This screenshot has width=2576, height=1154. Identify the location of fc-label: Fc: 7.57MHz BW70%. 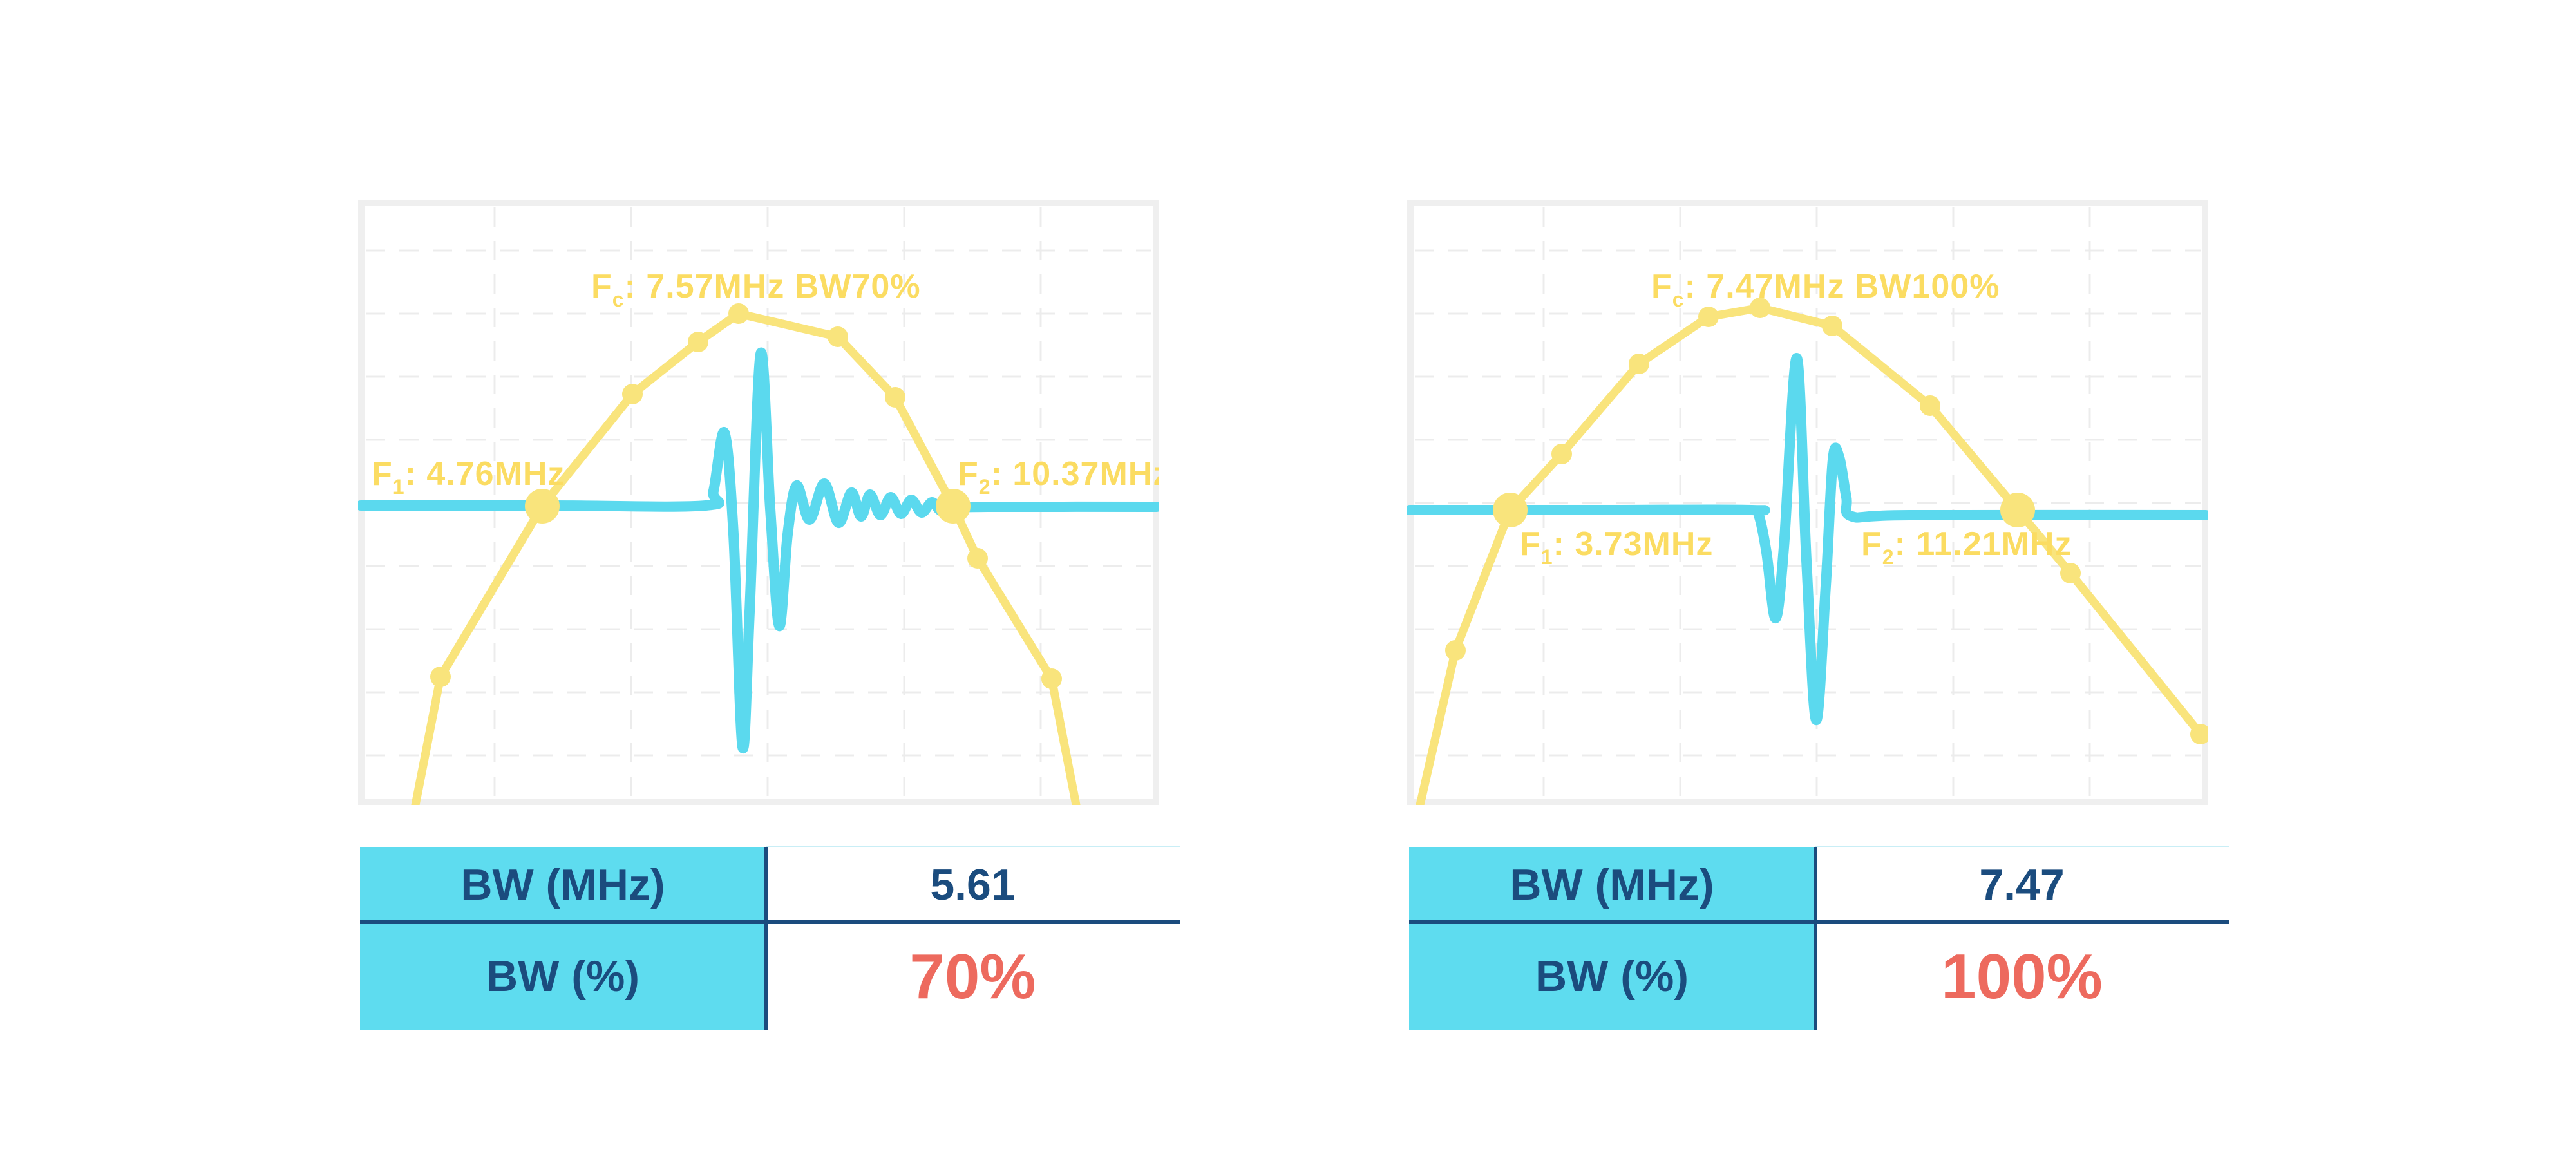
(756, 289).